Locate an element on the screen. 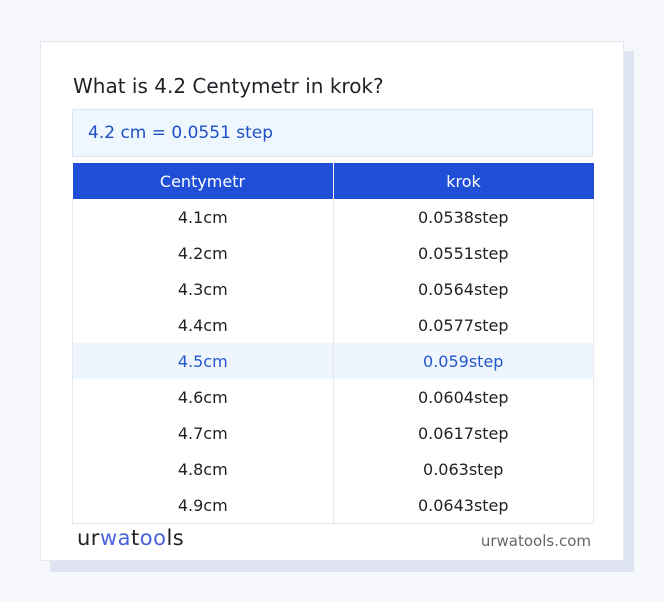  urwatools-logo: urwatools is located at coordinates (131, 538).